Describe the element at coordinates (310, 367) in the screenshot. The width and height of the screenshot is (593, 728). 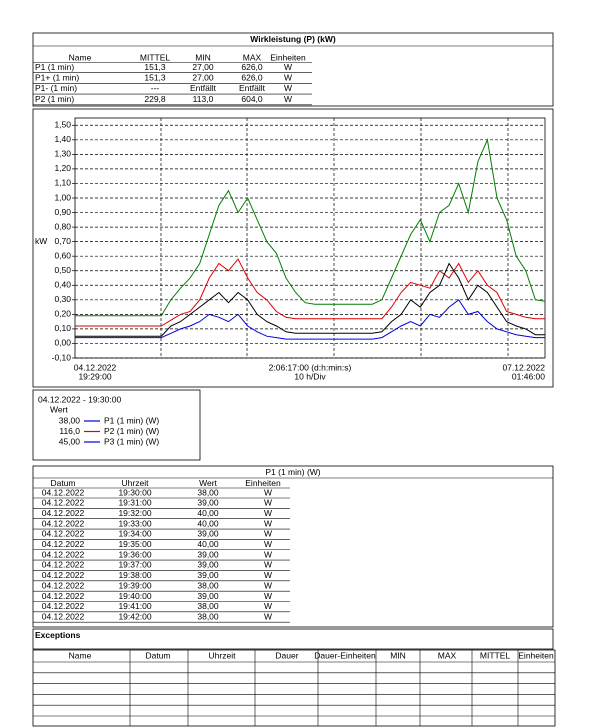
I see `x-label: 2:06:17:00 (d:h:min:s)` at that location.